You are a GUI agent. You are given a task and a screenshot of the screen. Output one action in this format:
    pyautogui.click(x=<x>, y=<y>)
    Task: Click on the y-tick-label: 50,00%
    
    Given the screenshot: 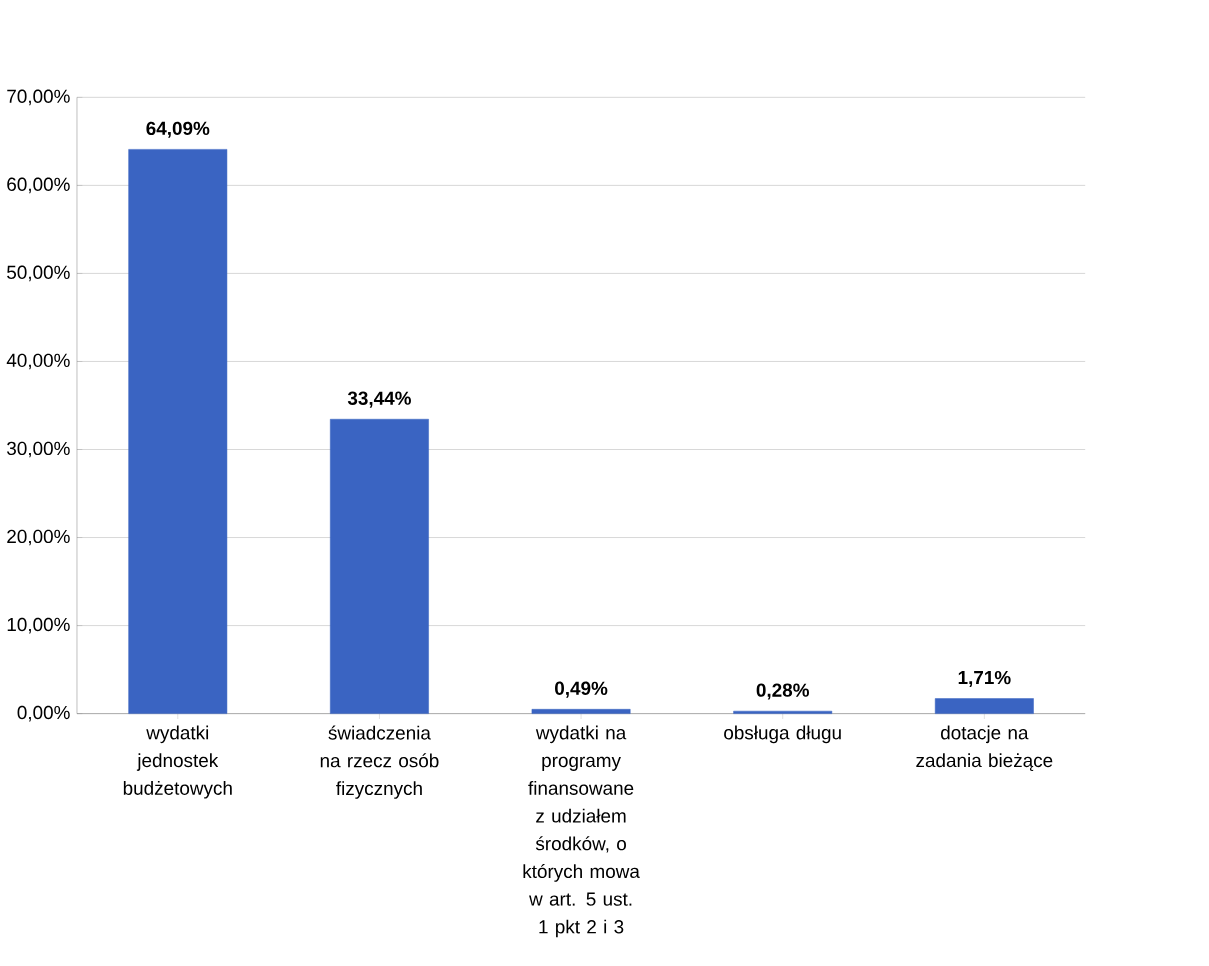 What is the action you would take?
    pyautogui.click(x=38, y=273)
    